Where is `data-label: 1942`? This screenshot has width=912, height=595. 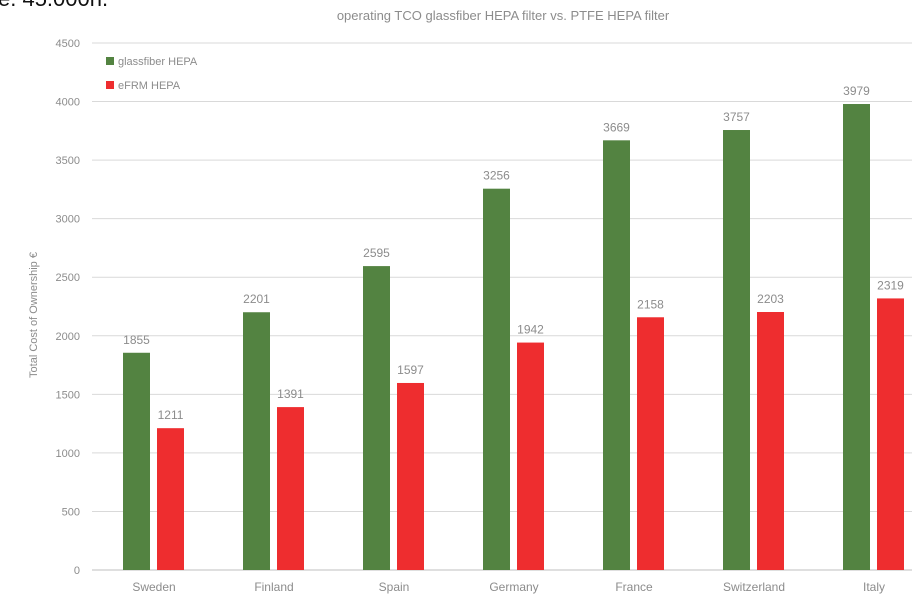 data-label: 1942 is located at coordinates (530, 330).